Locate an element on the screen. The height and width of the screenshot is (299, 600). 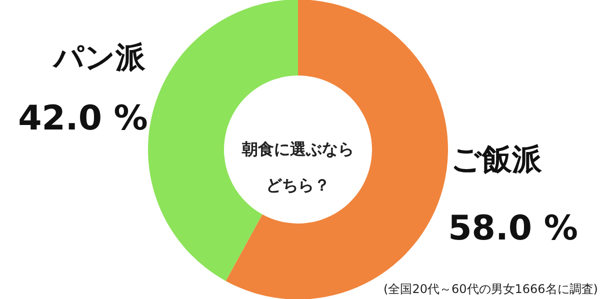
data-label: 58.0 % is located at coordinates (513, 228).